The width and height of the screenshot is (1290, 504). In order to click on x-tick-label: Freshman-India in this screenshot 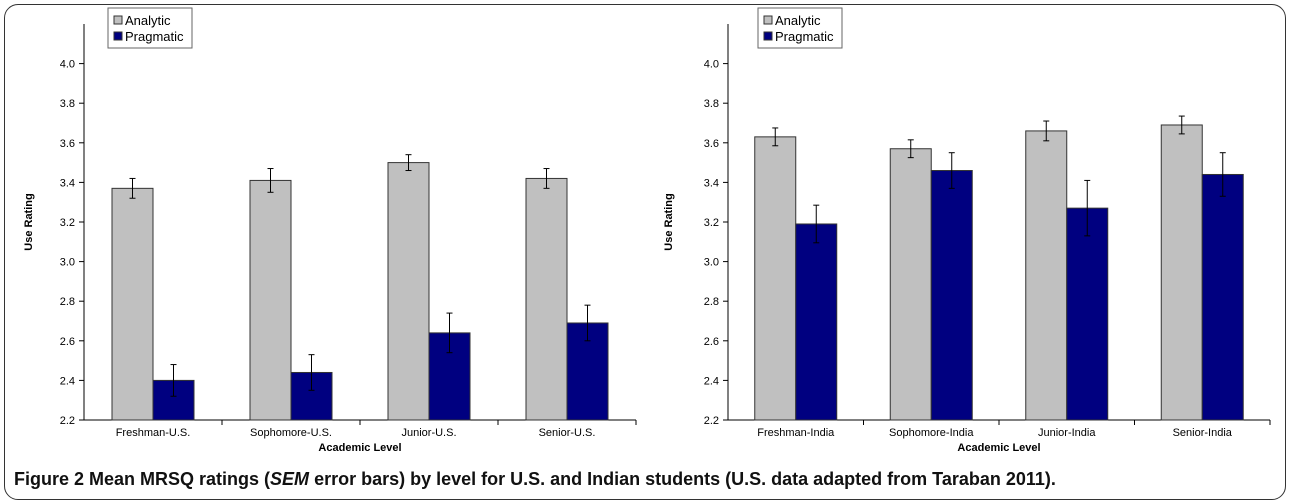, I will do `click(796, 433)`.